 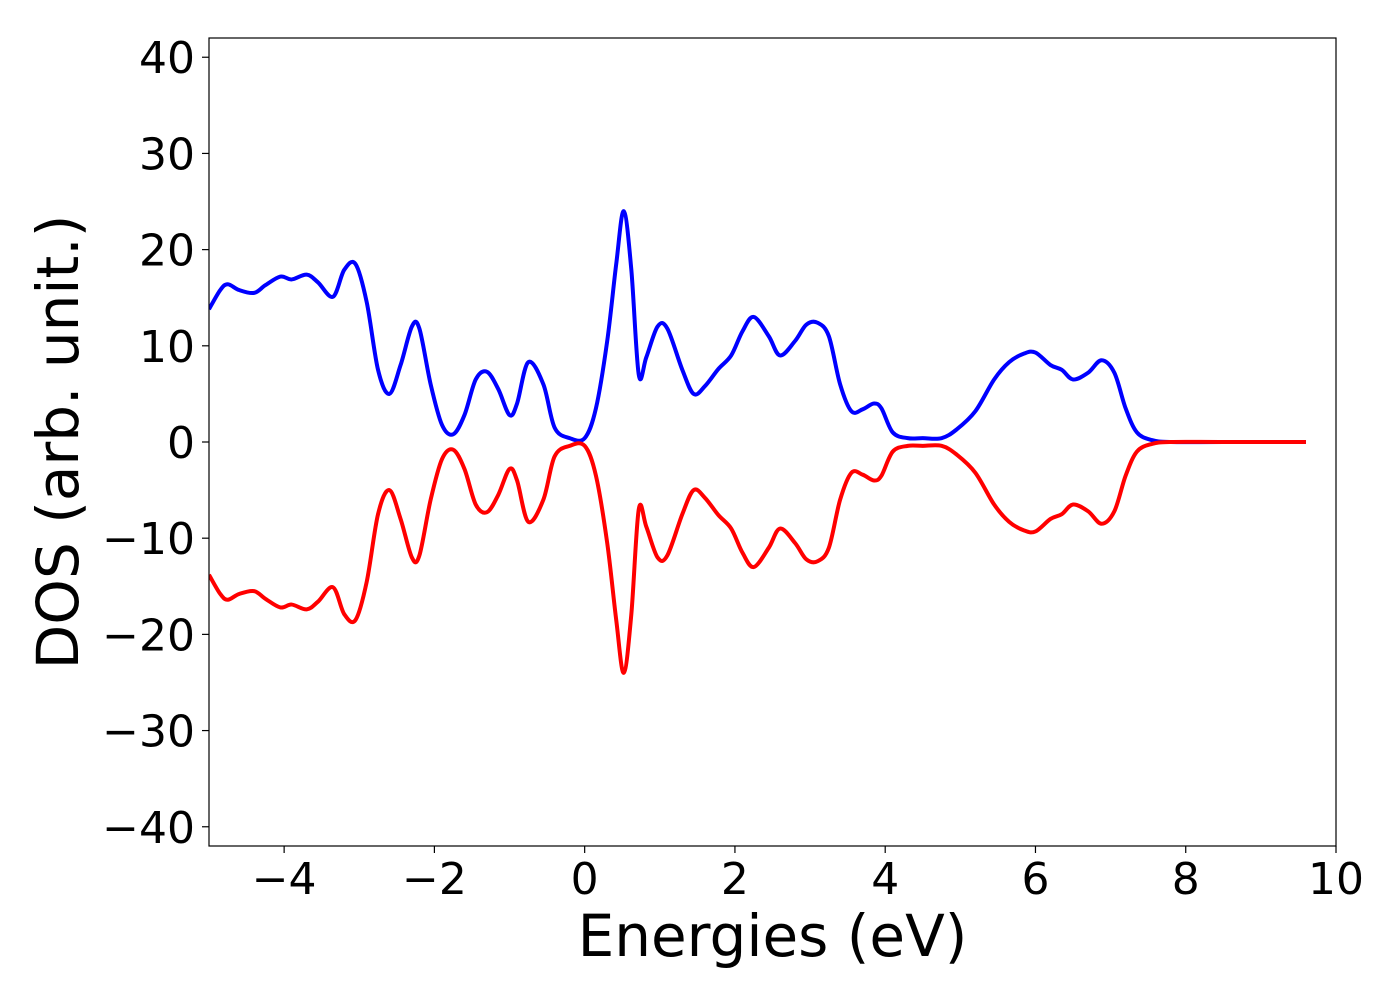 What do you see at coordinates (167, 154) in the screenshot?
I see `y-tick-label: 30` at bounding box center [167, 154].